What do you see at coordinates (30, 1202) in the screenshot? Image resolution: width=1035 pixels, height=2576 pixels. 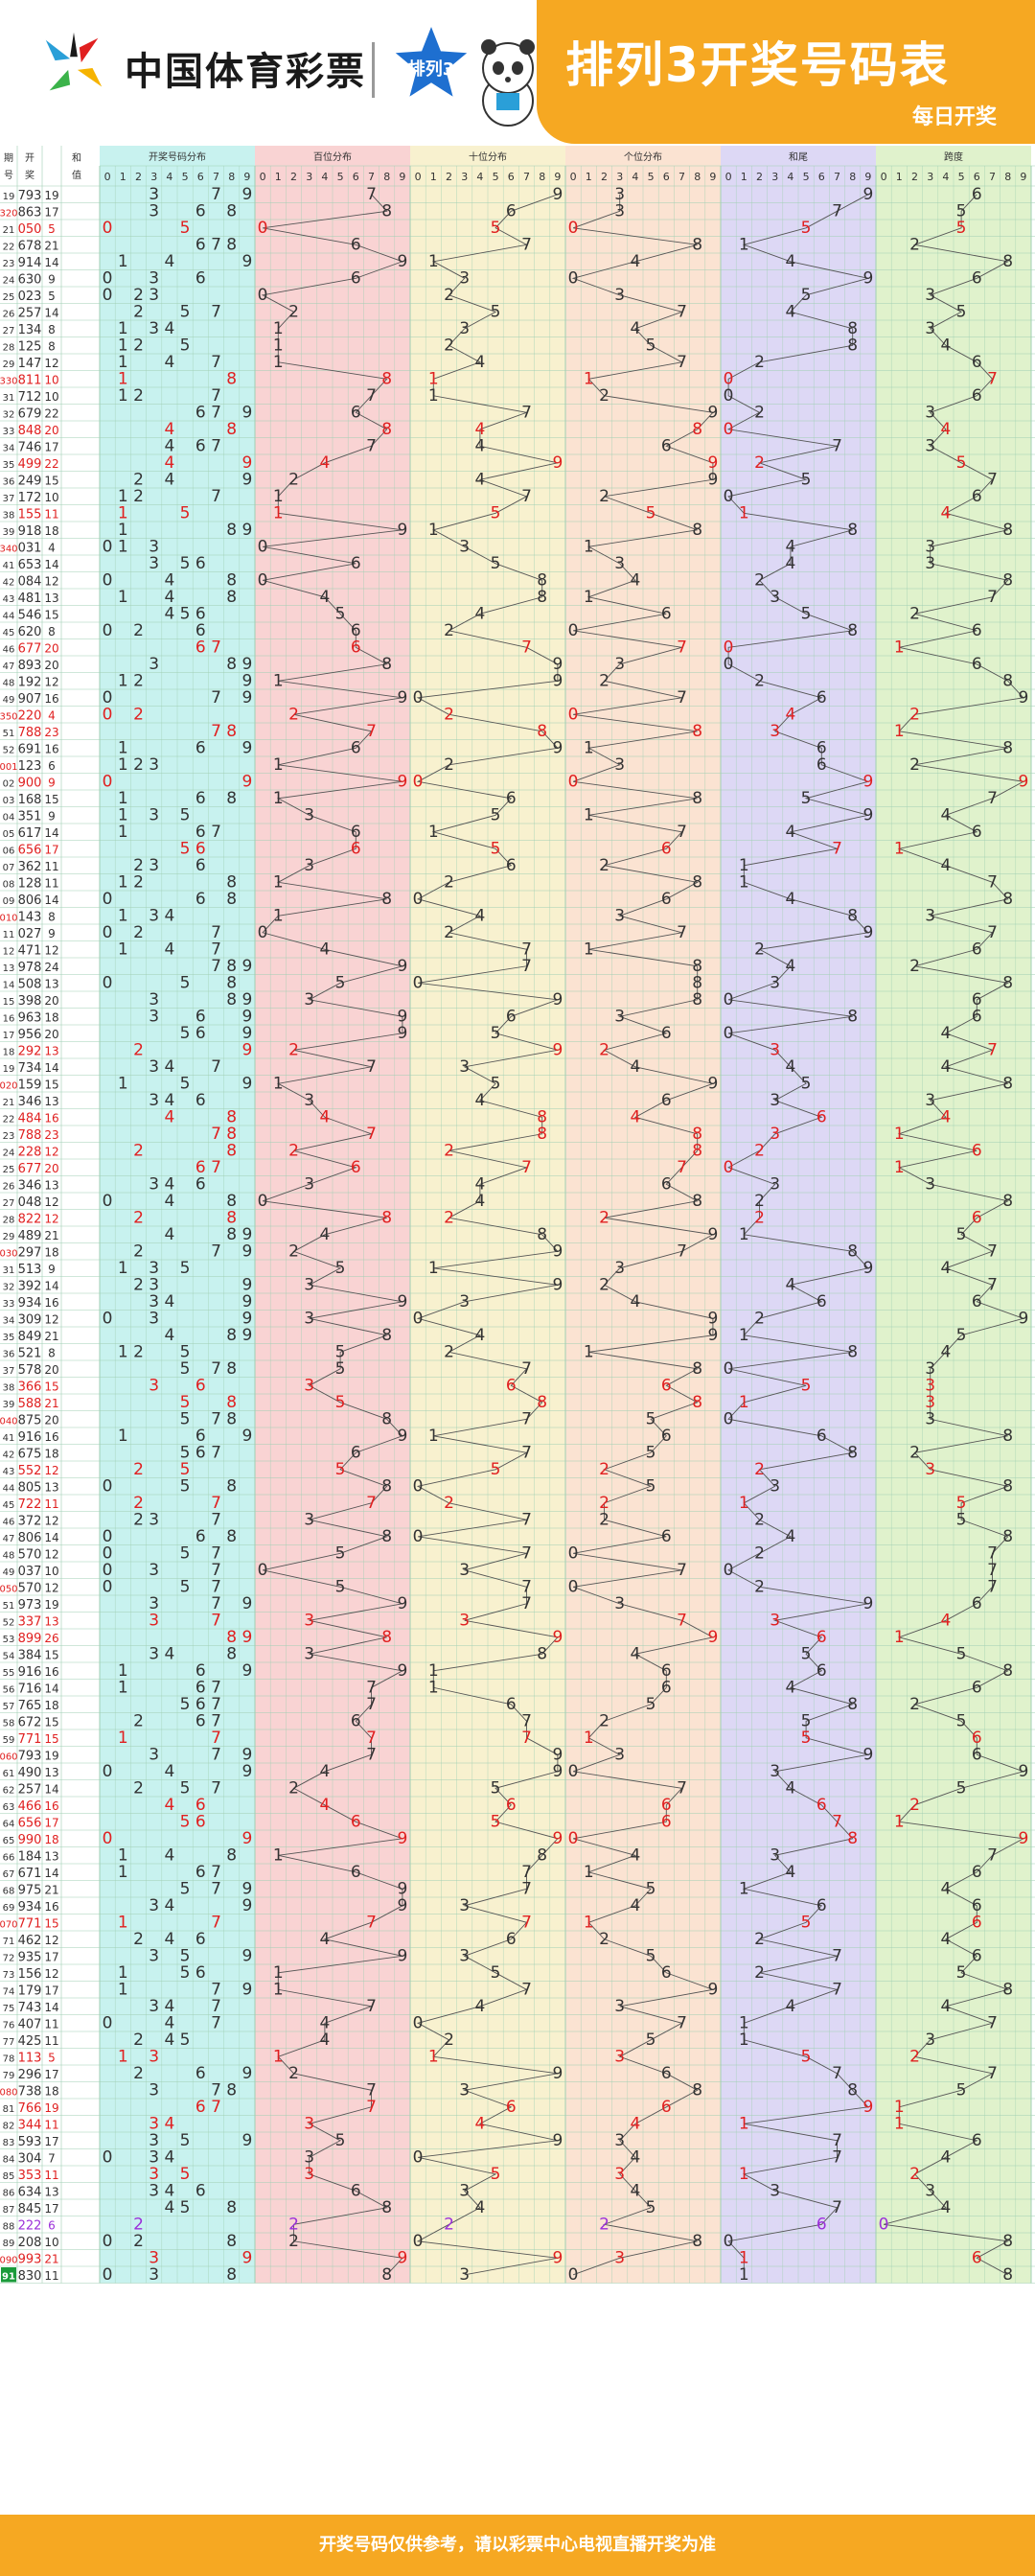 I see `number-cell: 048` at bounding box center [30, 1202].